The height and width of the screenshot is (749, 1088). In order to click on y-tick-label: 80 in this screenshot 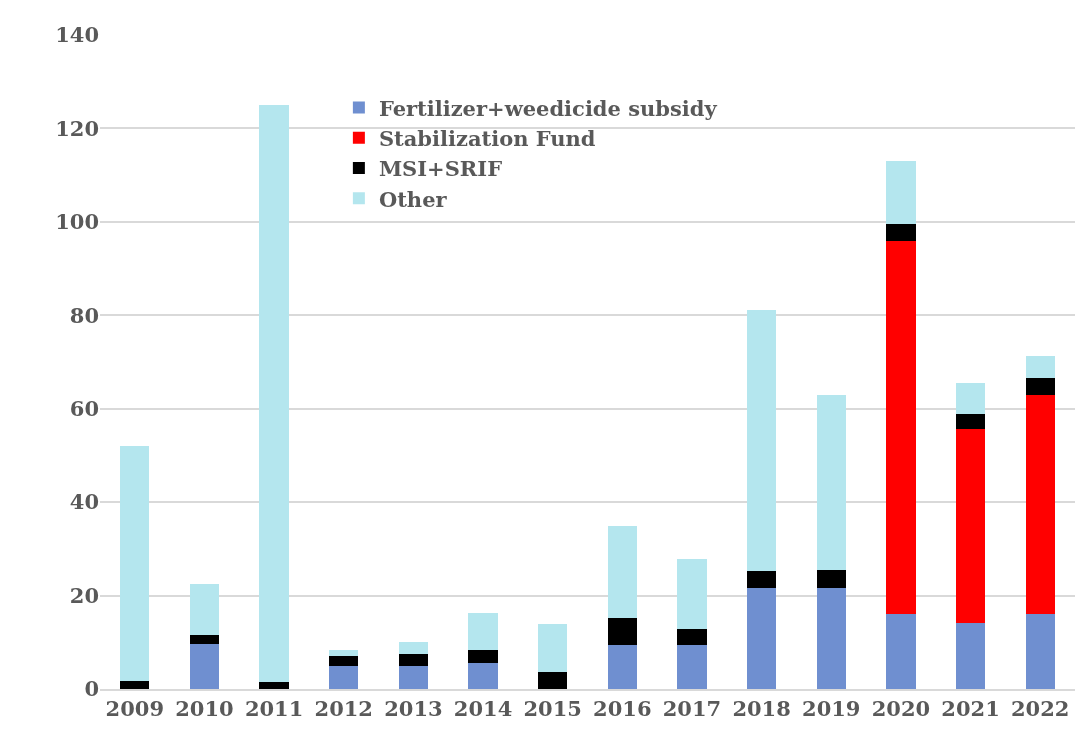, I will do `click(84, 315)`.